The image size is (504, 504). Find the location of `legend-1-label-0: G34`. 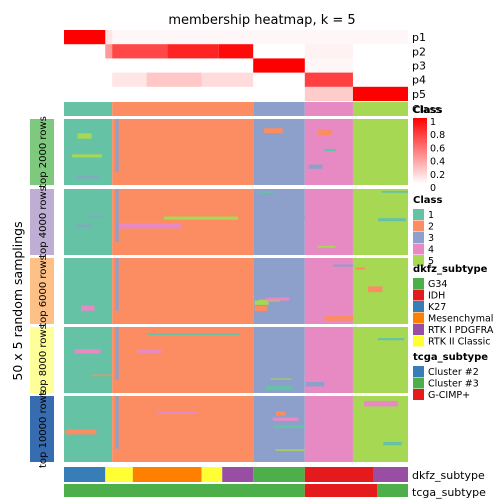

legend-1-label-0: G34 is located at coordinates (437, 284).